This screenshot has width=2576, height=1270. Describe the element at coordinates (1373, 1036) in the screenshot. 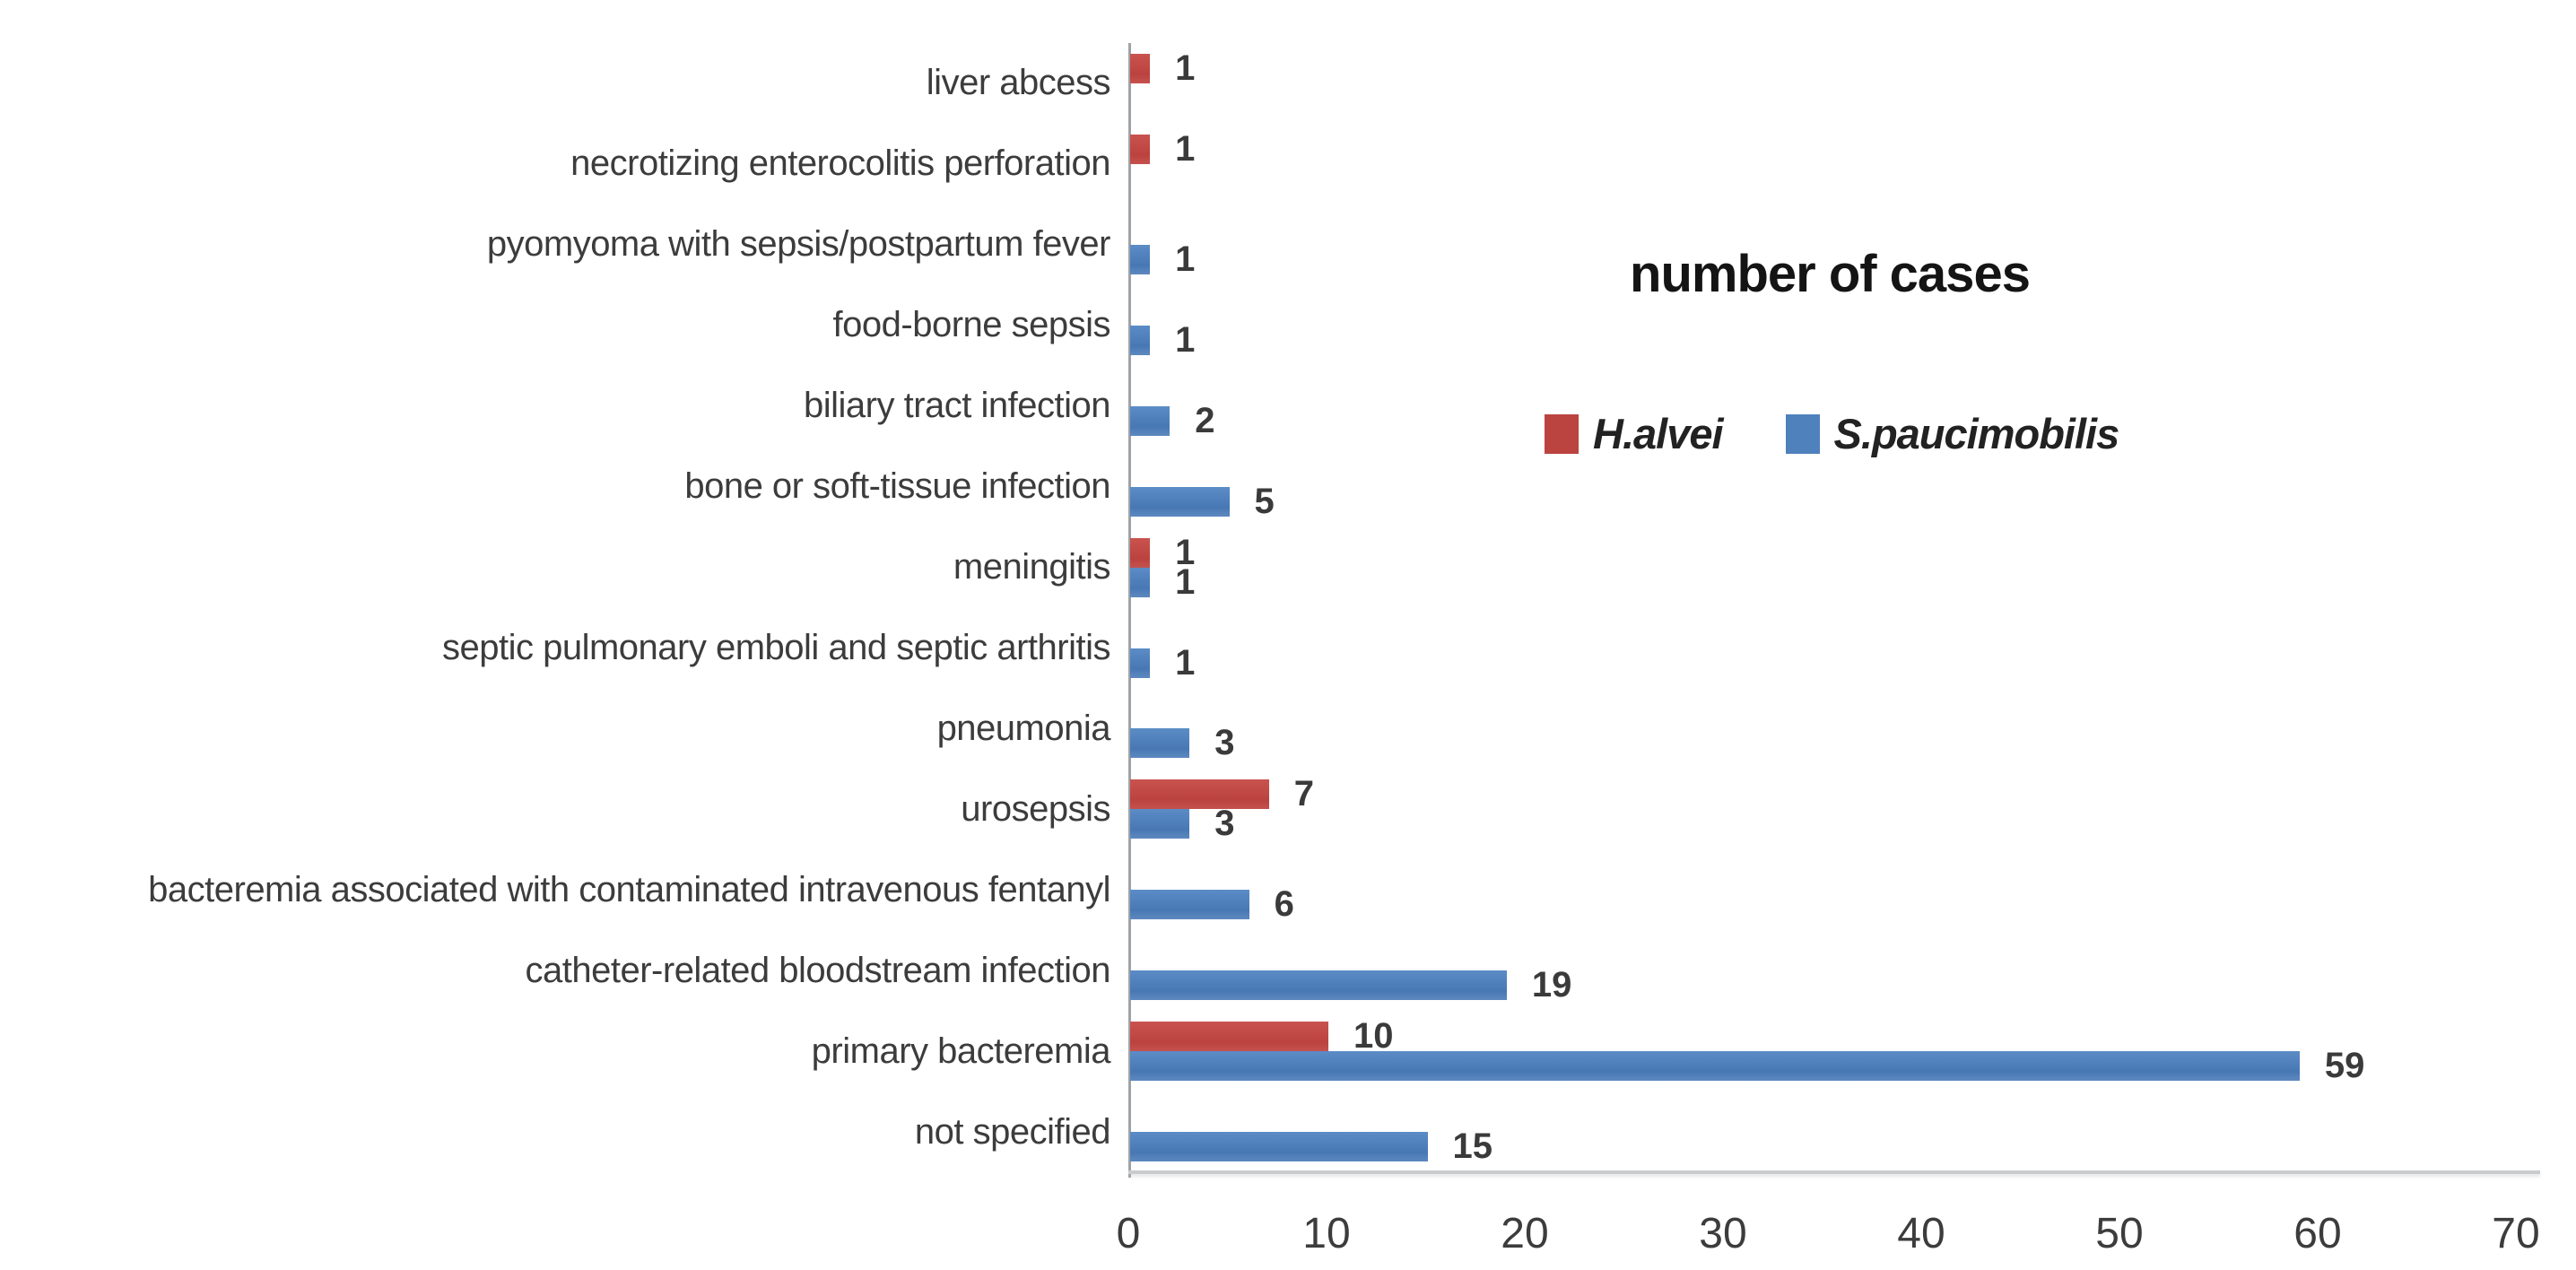

I see `h-alvei-value-label: 10` at that location.